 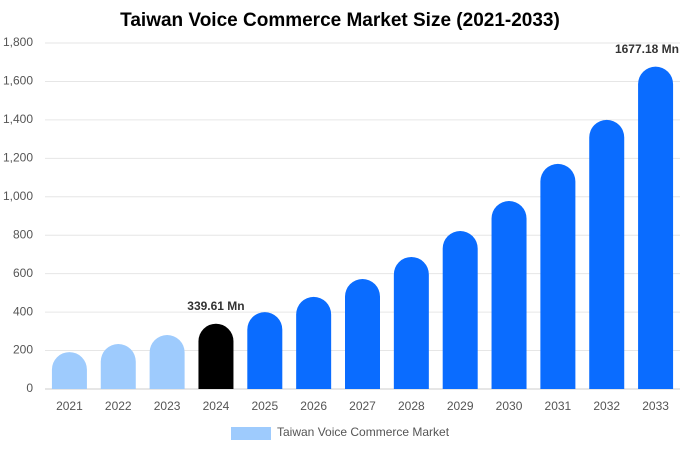 I want to click on x-tick-label: 2030, so click(x=509, y=406).